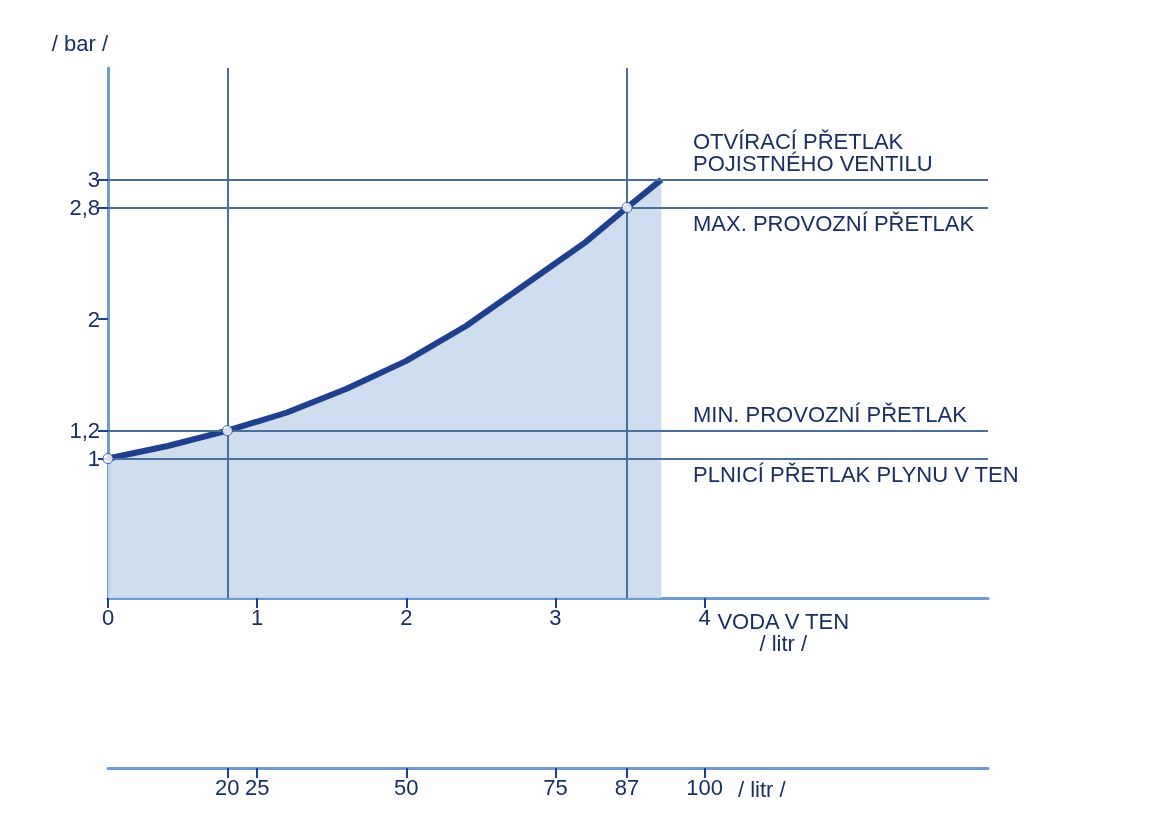  Describe the element at coordinates (555, 617) in the screenshot. I see `x-tick-label: 3` at that location.